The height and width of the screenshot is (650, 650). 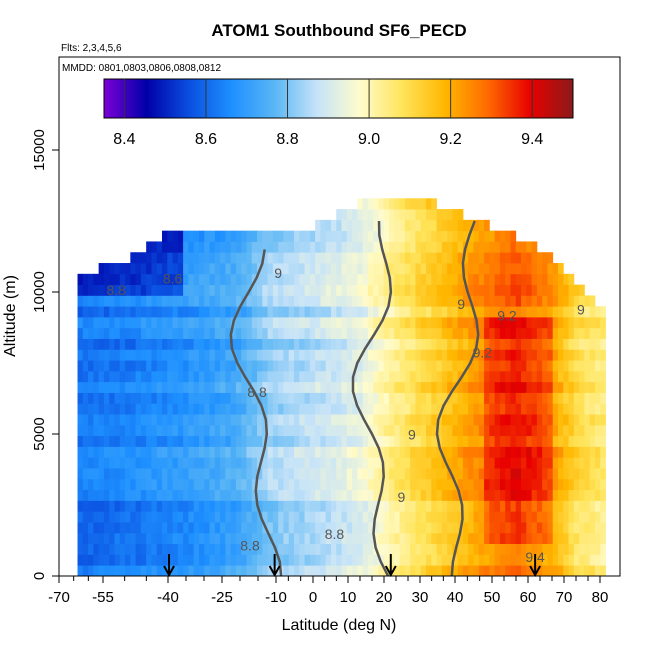 What do you see at coordinates (117, 290) in the screenshot?
I see `contour-label: 8.8` at bounding box center [117, 290].